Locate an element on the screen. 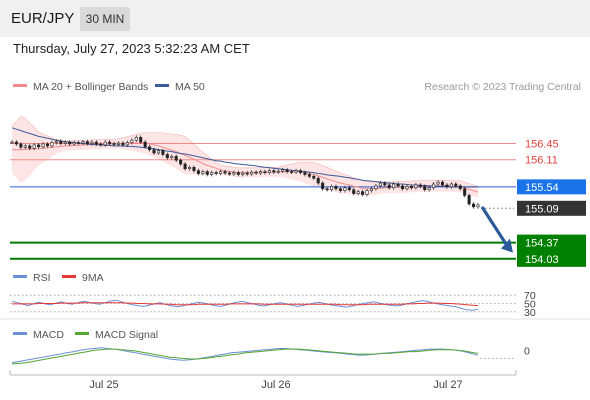 Image resolution: width=590 pixels, height=400 pixels. bollinger-upper is located at coordinates (245, 151).